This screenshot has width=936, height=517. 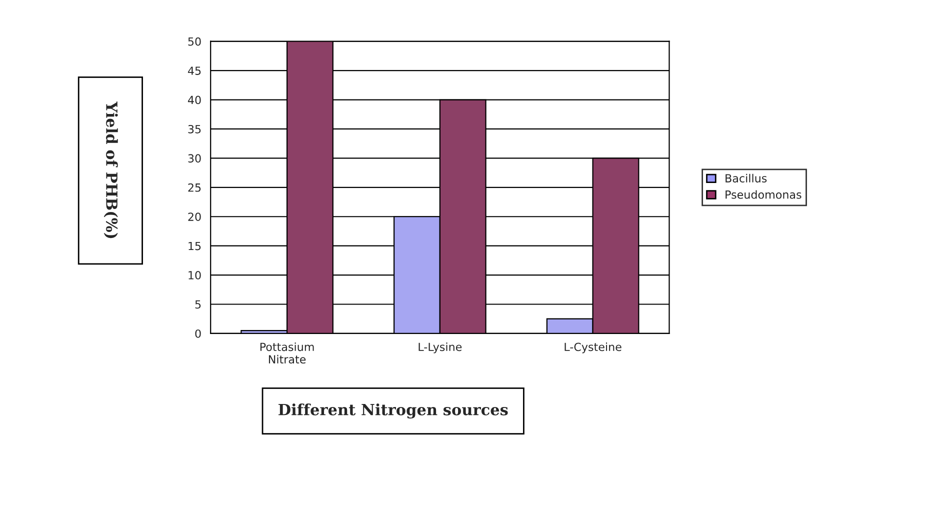 I want to click on y-tick-label: 30, so click(x=194, y=158).